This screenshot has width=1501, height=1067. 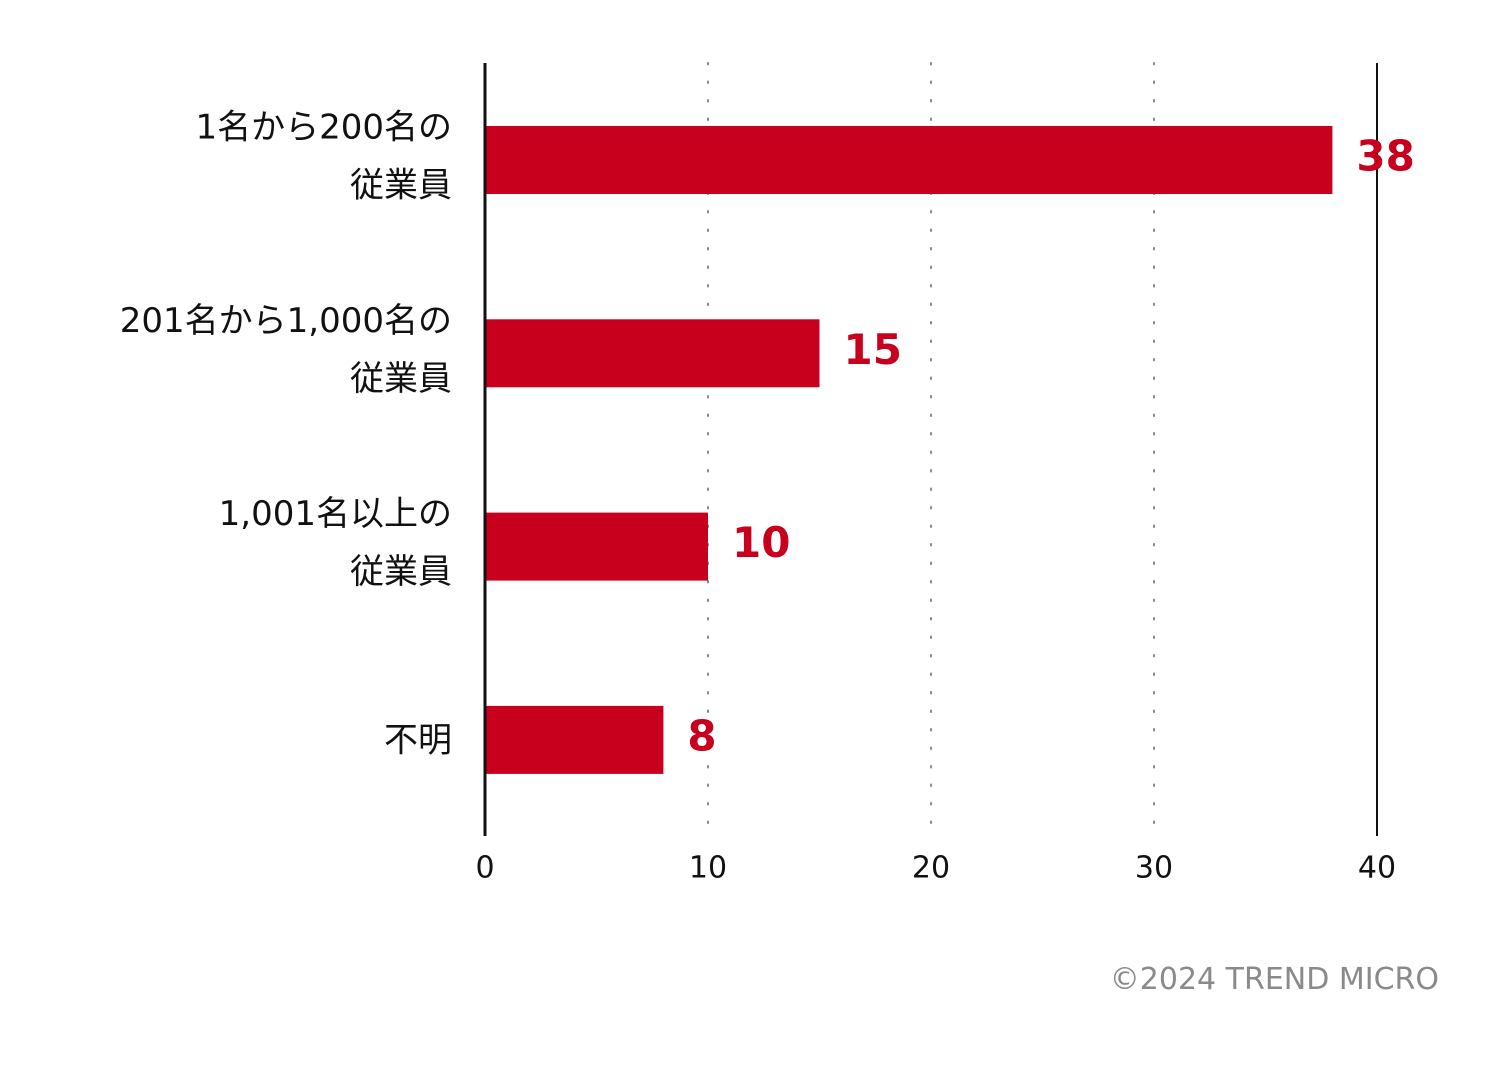 What do you see at coordinates (401, 379) in the screenshot?
I see `category-label-1-1: 従業員` at bounding box center [401, 379].